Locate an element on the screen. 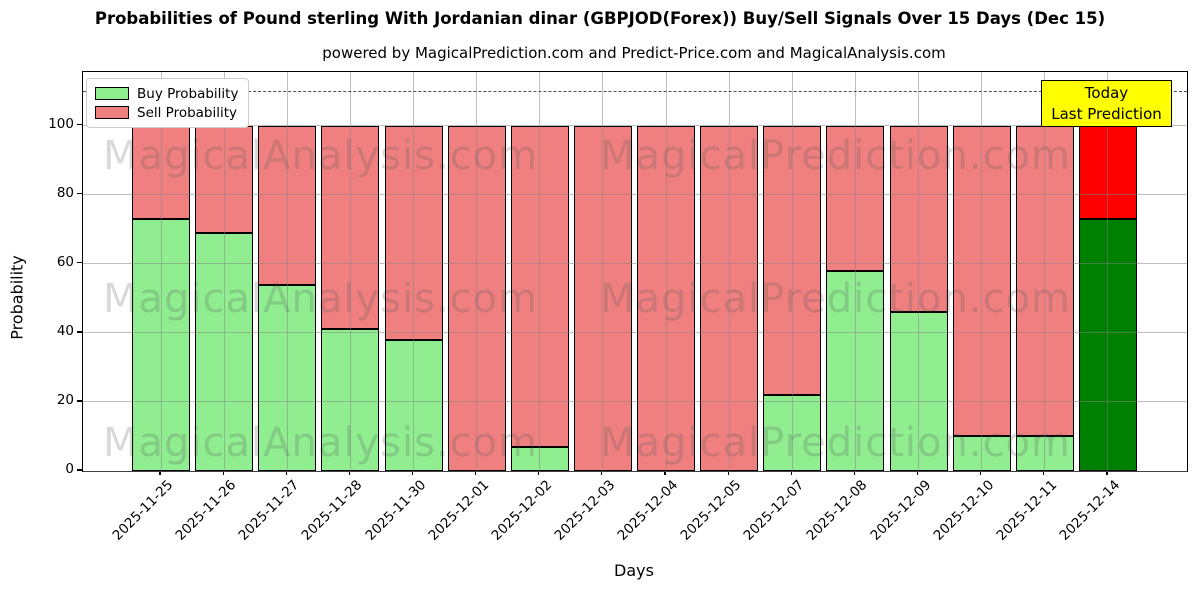 Image resolution: width=1200 pixels, height=600 pixels. legend-label-buy: Buy Probability is located at coordinates (188, 93).